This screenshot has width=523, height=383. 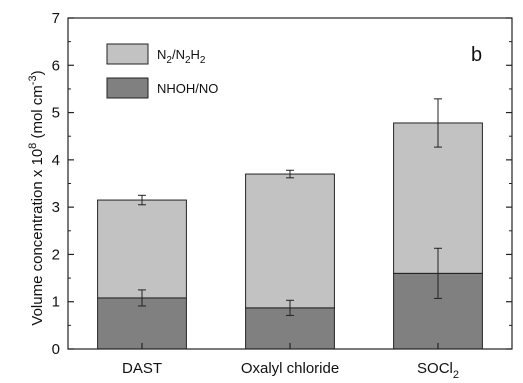 I want to click on x-tick-label: SOCl2, so click(x=438, y=370).